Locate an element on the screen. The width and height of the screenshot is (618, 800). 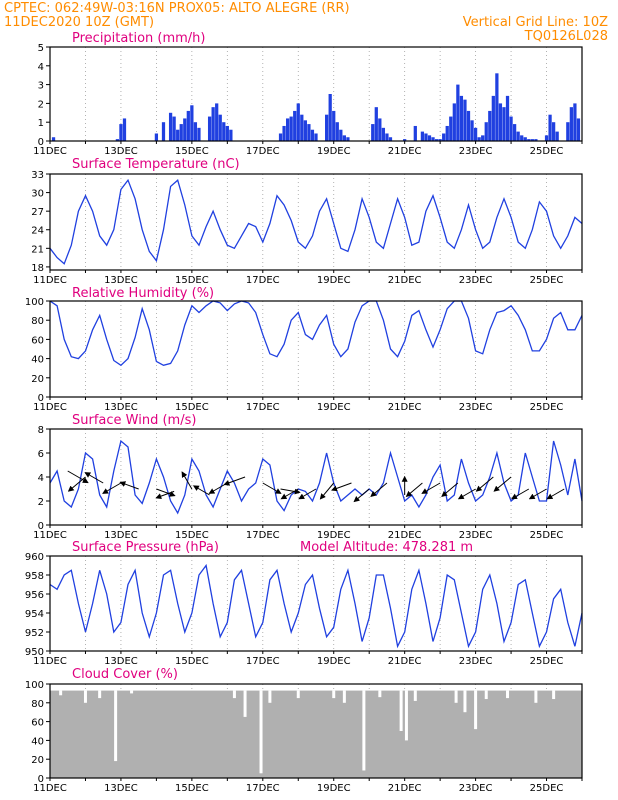
rh-ytick-label: 100 is located at coordinates (34, 302).